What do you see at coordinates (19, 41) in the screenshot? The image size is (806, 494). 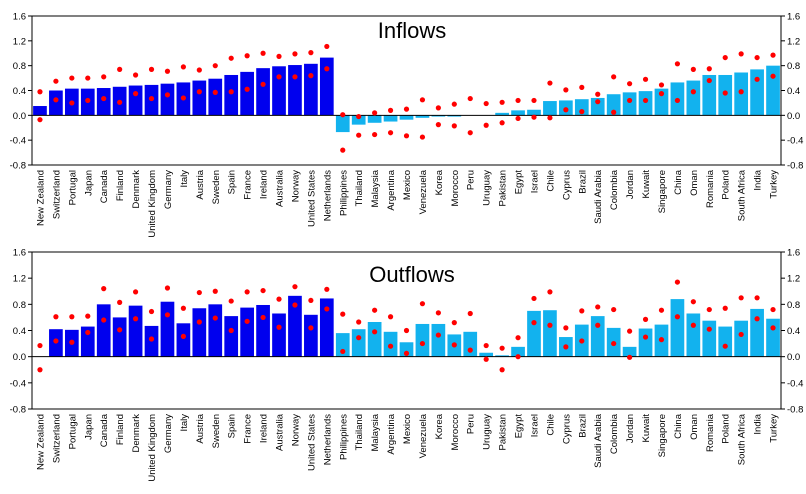 I see `inflows-ytick-label-left: 1.2` at bounding box center [19, 41].